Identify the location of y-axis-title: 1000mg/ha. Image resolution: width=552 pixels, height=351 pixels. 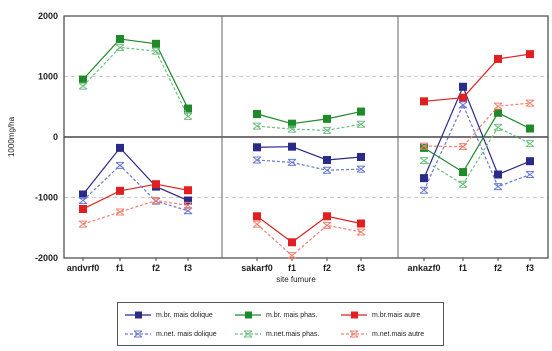
(11, 136).